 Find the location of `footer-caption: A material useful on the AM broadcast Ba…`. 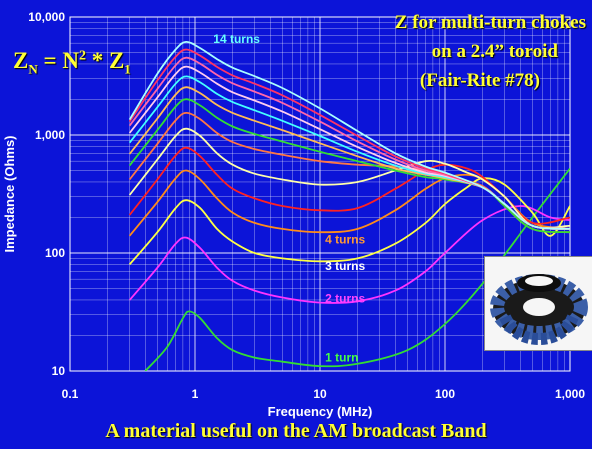

footer-caption: A material useful on the AM broadcast Ba… is located at coordinates (296, 431).